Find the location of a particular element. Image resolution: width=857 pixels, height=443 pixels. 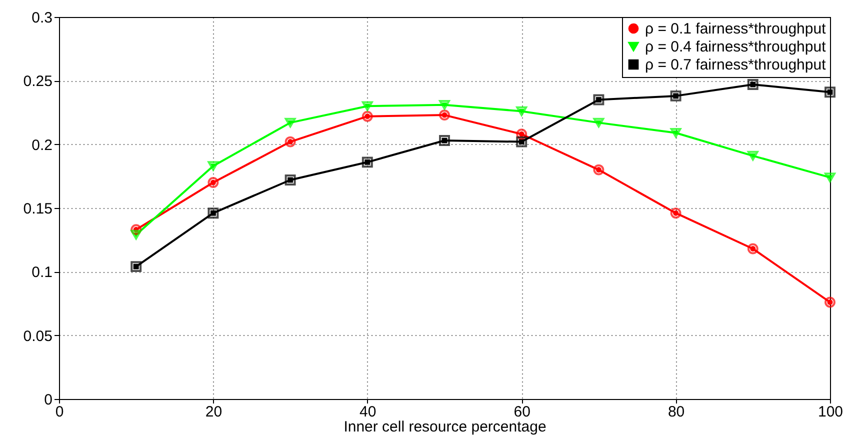

y-tick-label: 0.05 is located at coordinates (37, 336).